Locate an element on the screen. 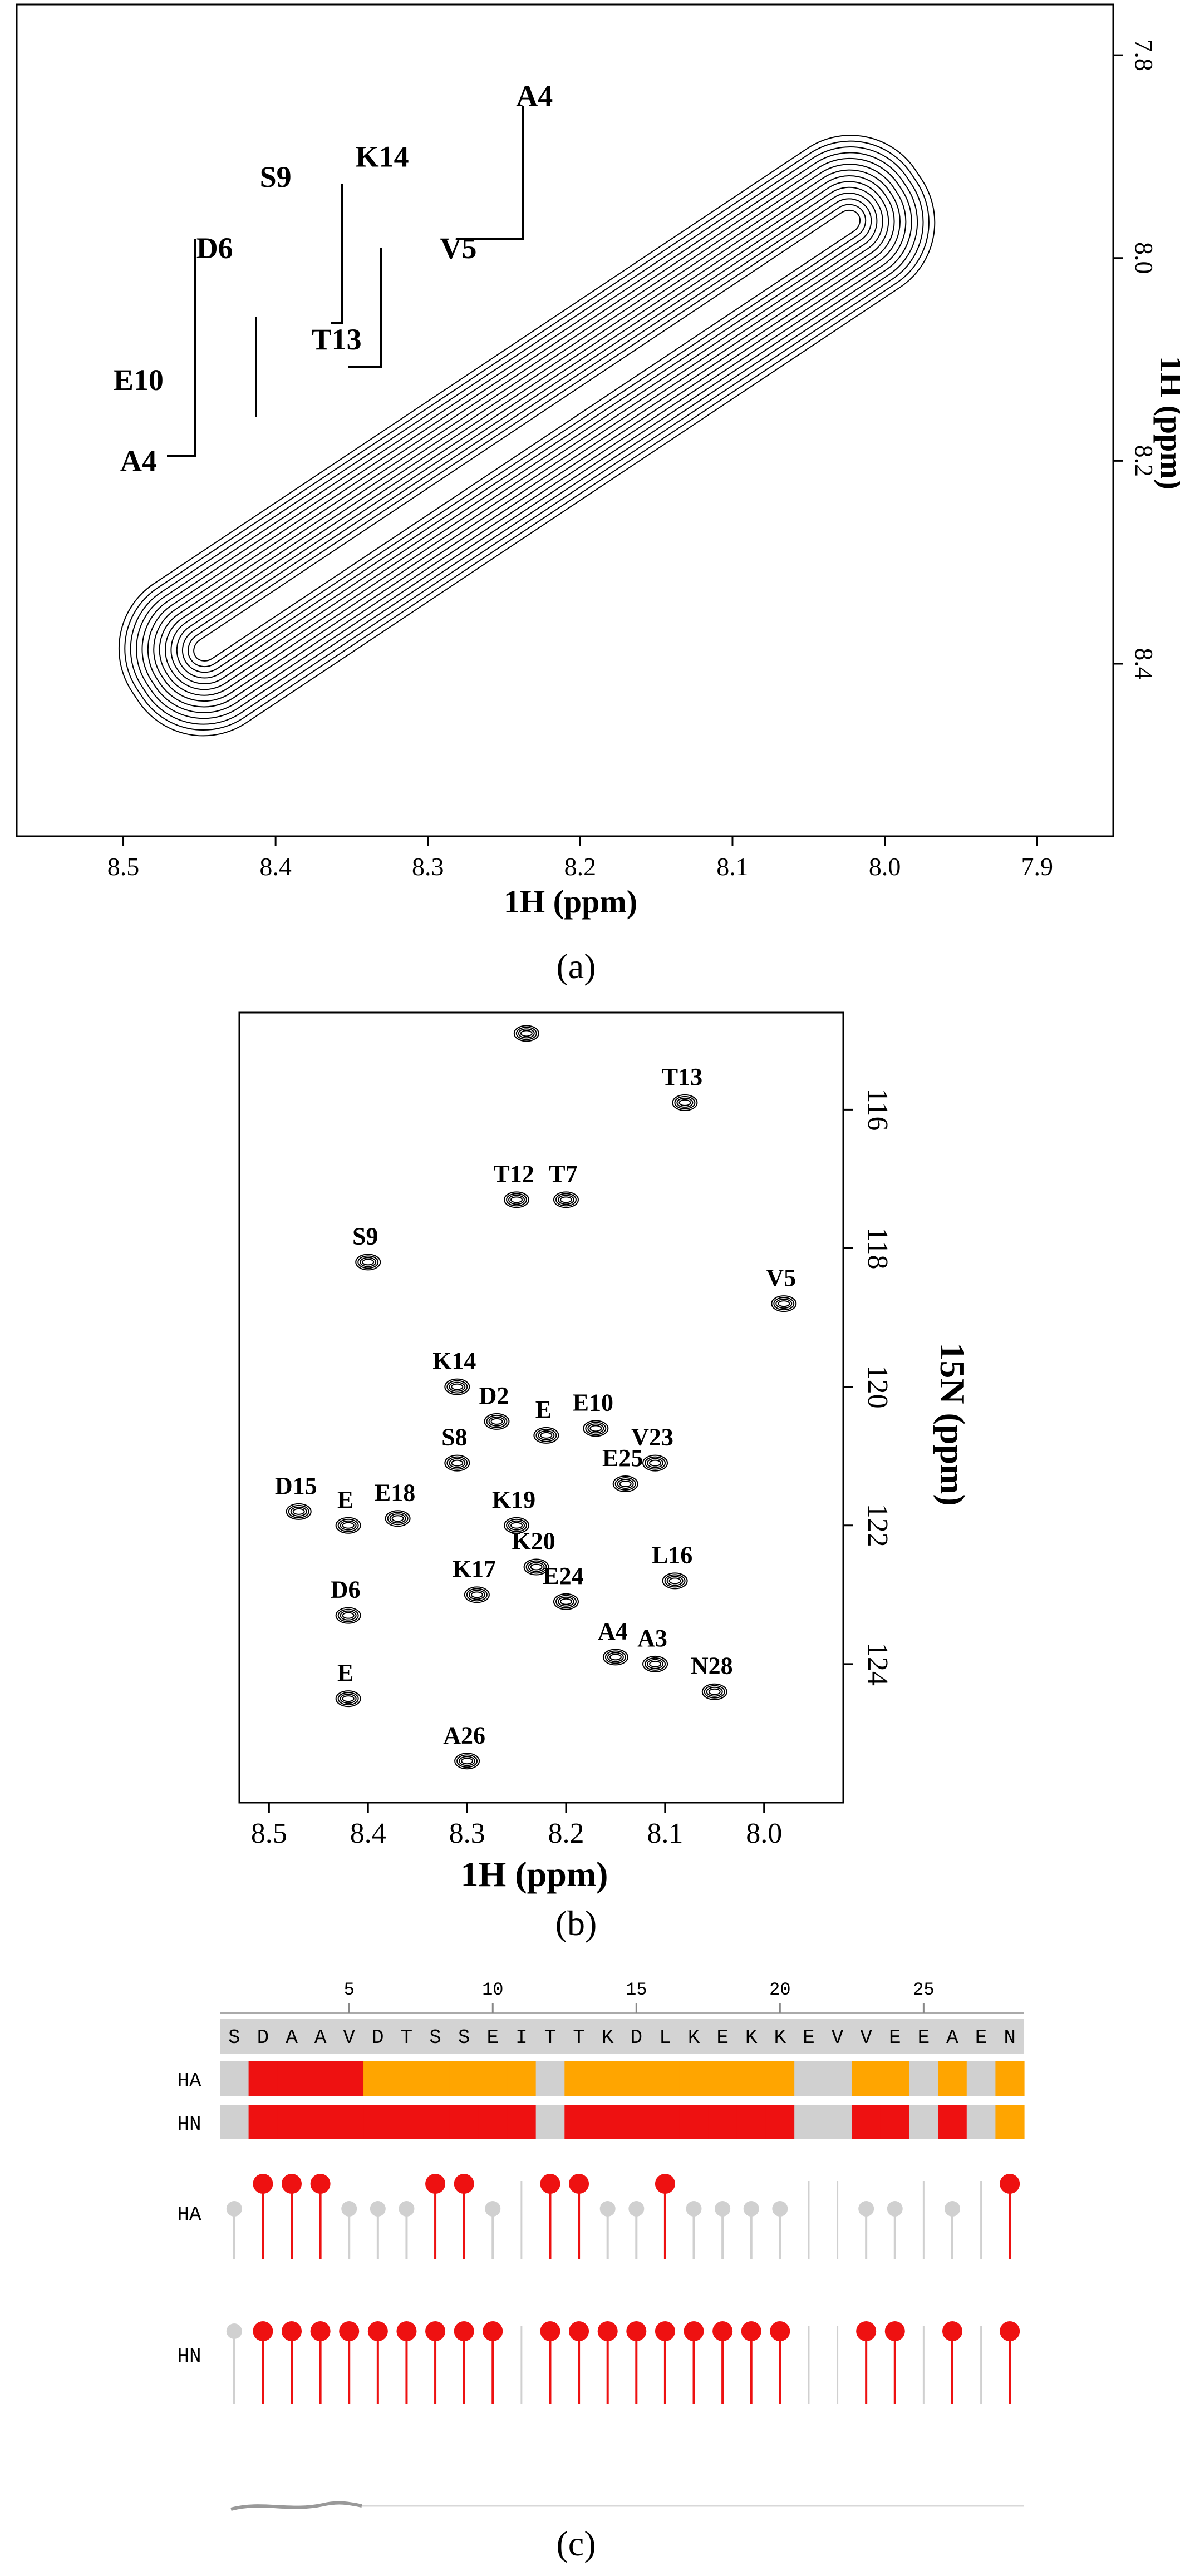 Image resolution: width=1180 pixels, height=2576 pixels. panel-c-sequence-background is located at coordinates (622, 2037).